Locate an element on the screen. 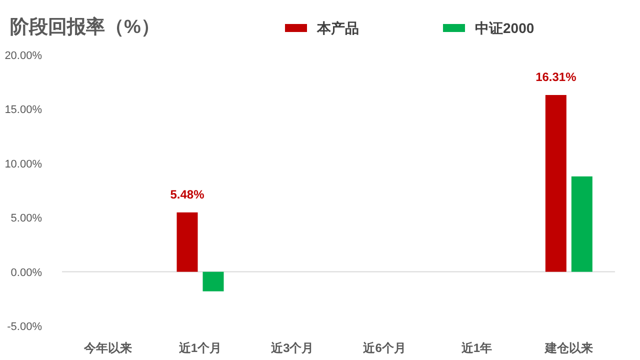  x-tick-label: 建仓以来 is located at coordinates (568, 348).